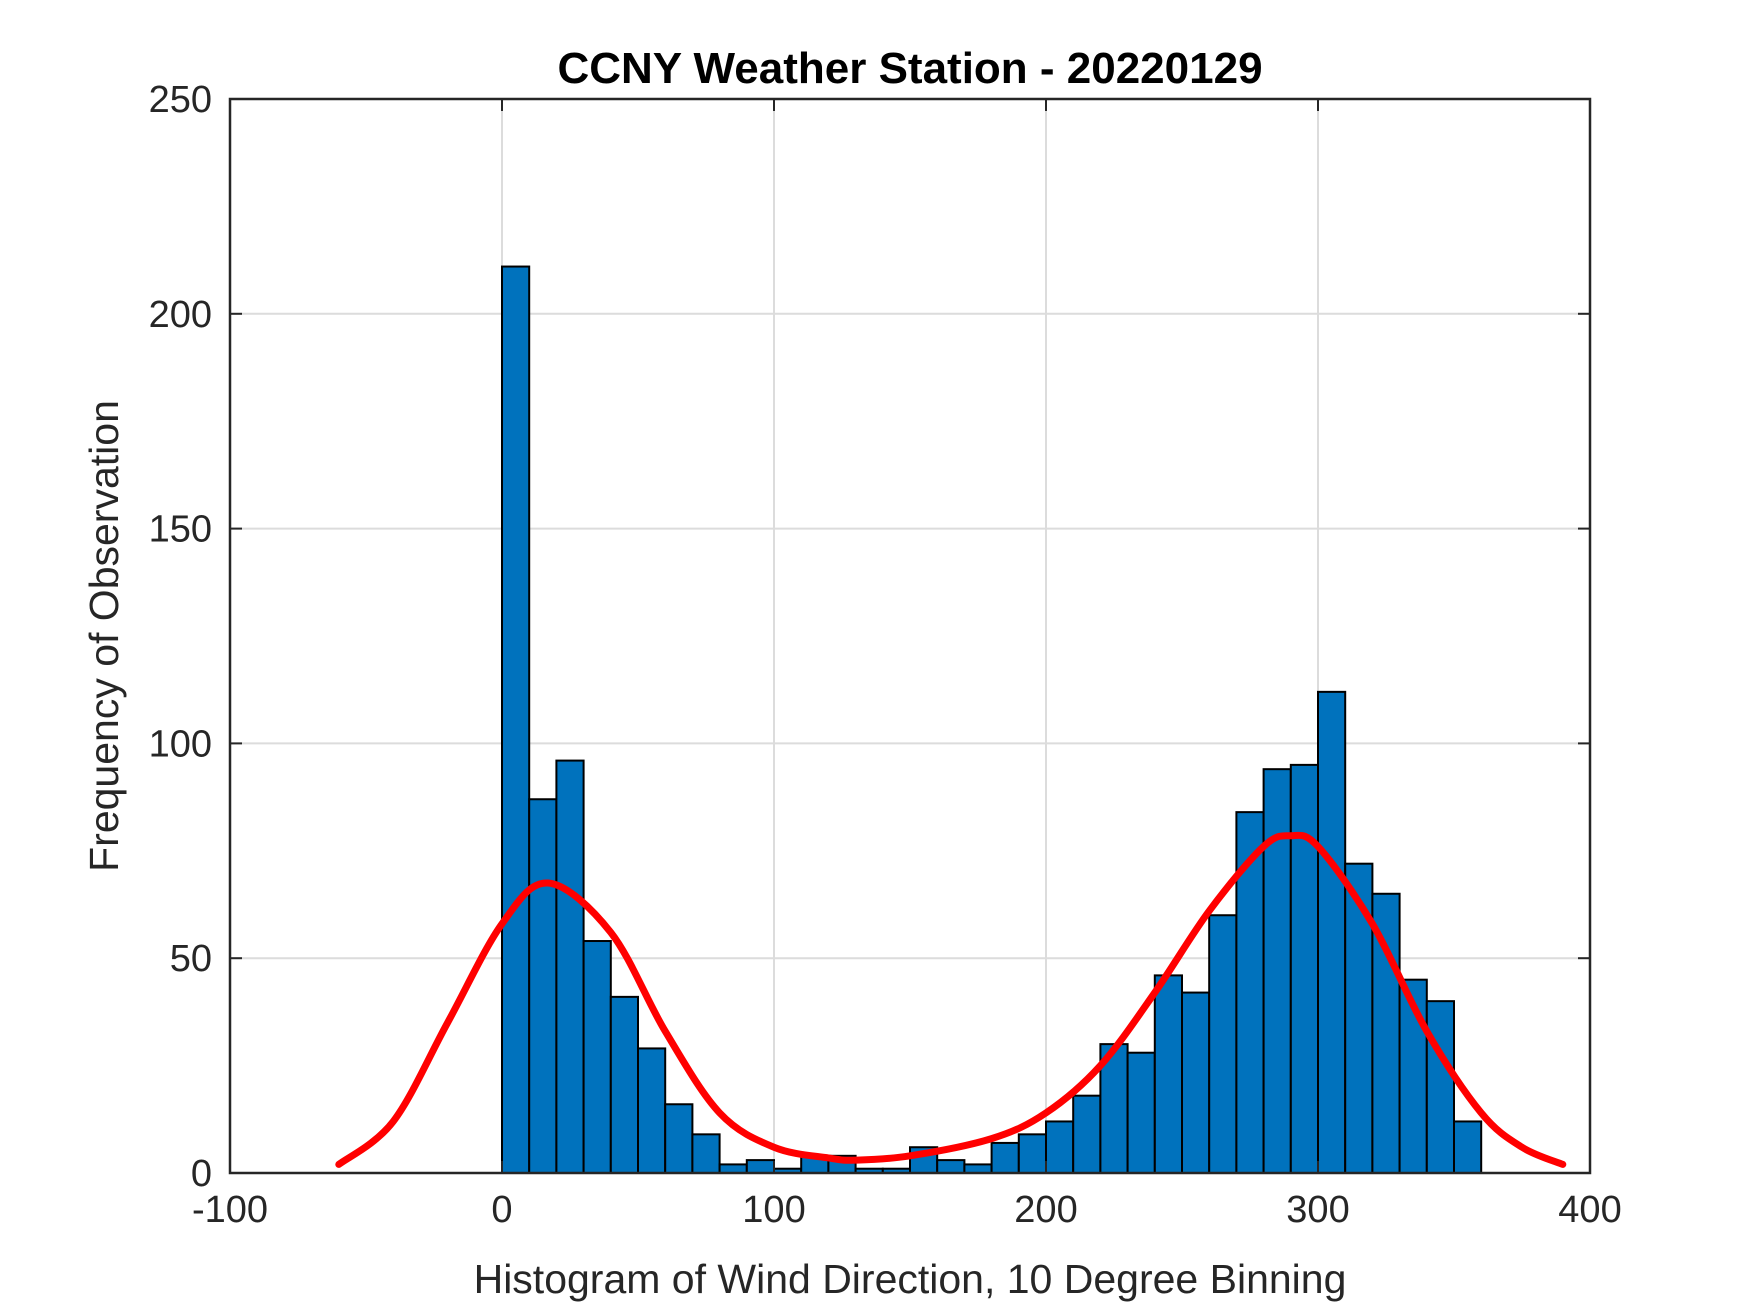  What do you see at coordinates (909, 68) in the screenshot?
I see `chart-title: CCNY Weather Station - 20220129` at bounding box center [909, 68].